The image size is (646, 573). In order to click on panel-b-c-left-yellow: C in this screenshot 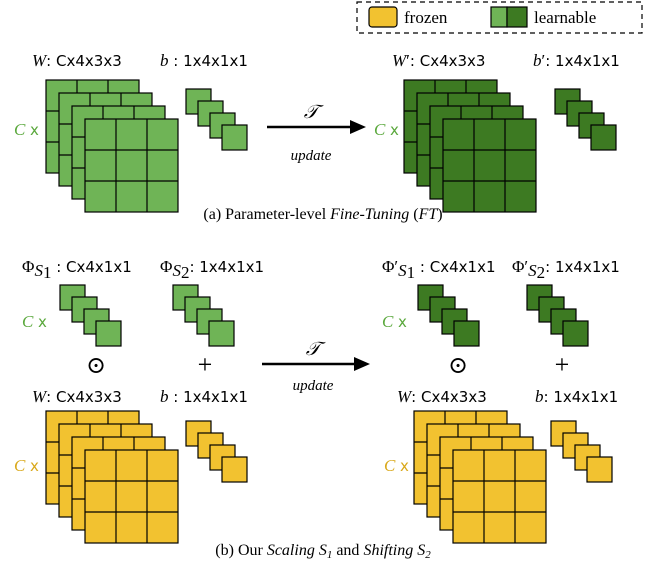, I will do `click(20, 465)`.